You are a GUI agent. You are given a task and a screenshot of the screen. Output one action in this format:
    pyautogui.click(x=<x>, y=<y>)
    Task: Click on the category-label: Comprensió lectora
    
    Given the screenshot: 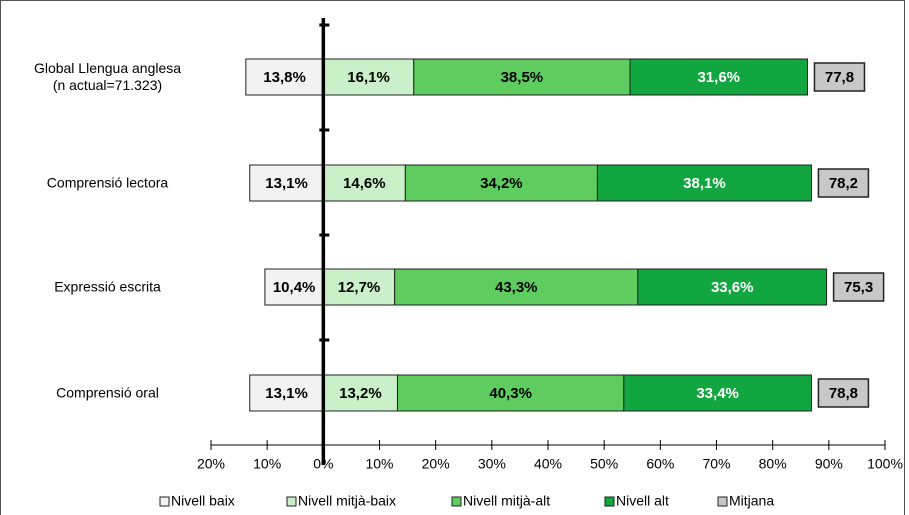 What is the action you would take?
    pyautogui.click(x=107, y=182)
    